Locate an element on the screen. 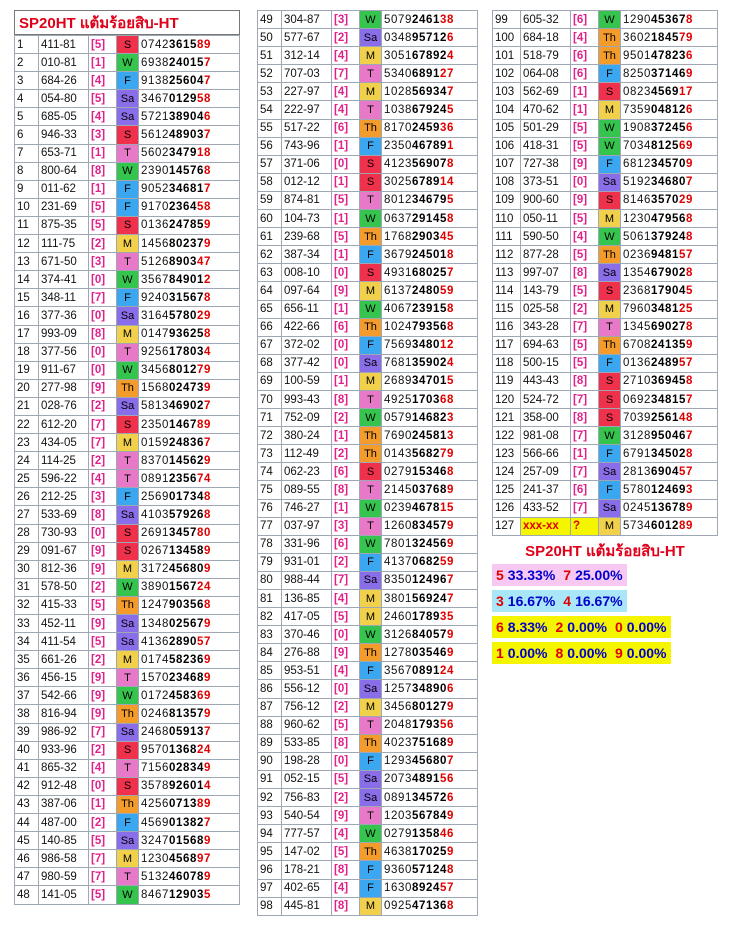 This screenshot has height=950, width=734. digit-pattern: 9052346817 is located at coordinates (189, 189).